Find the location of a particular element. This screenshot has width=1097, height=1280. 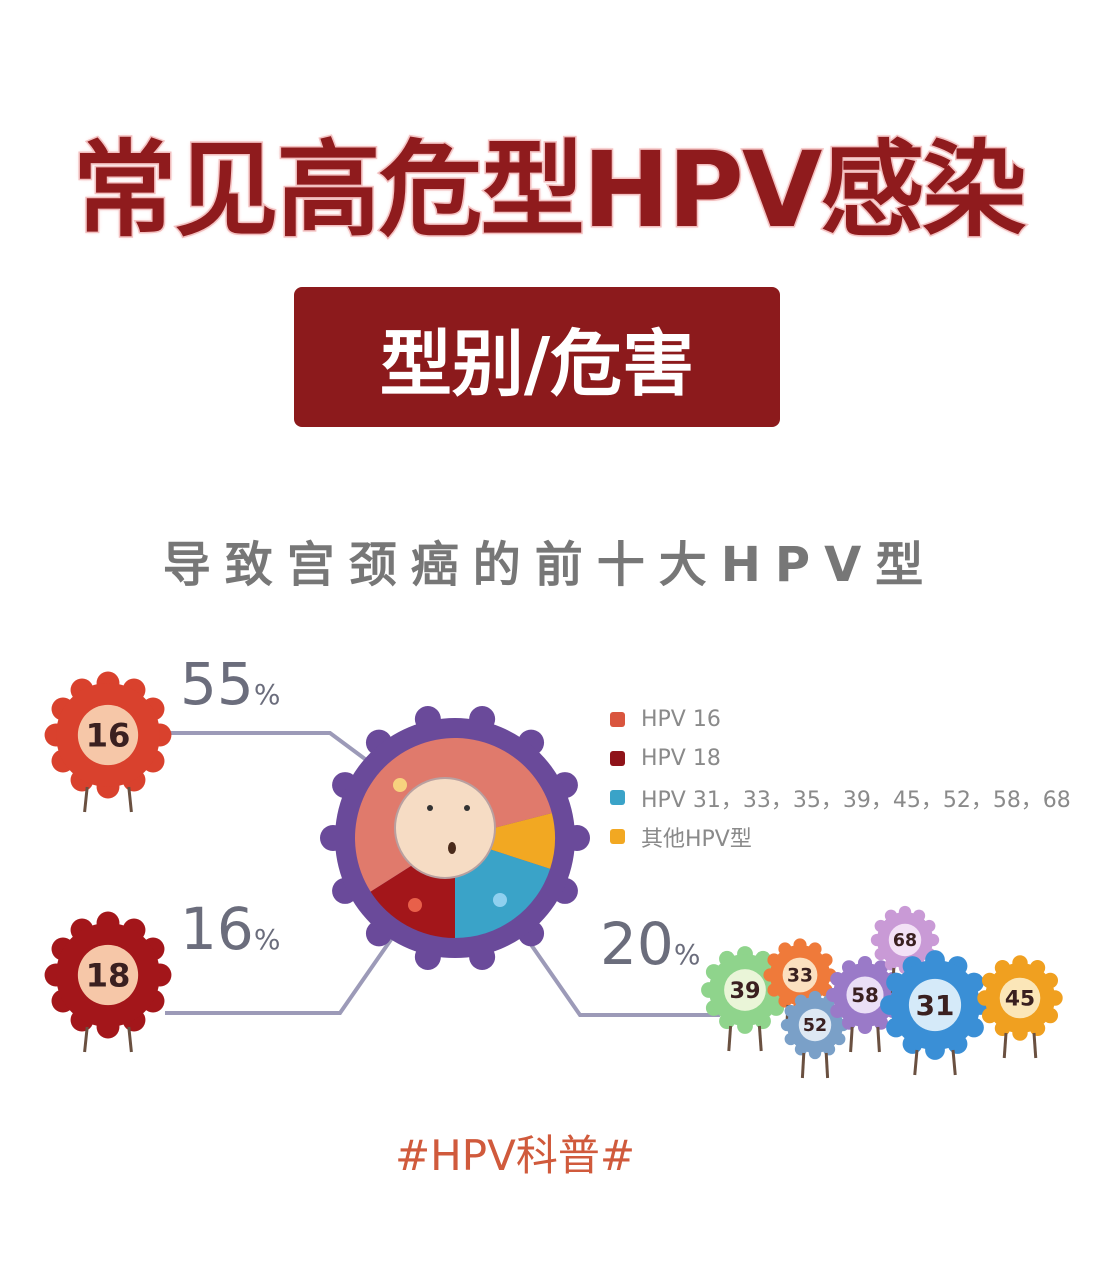

chart-title: 导致宫颈癌的前十大HPV型 is located at coordinates (550, 565).